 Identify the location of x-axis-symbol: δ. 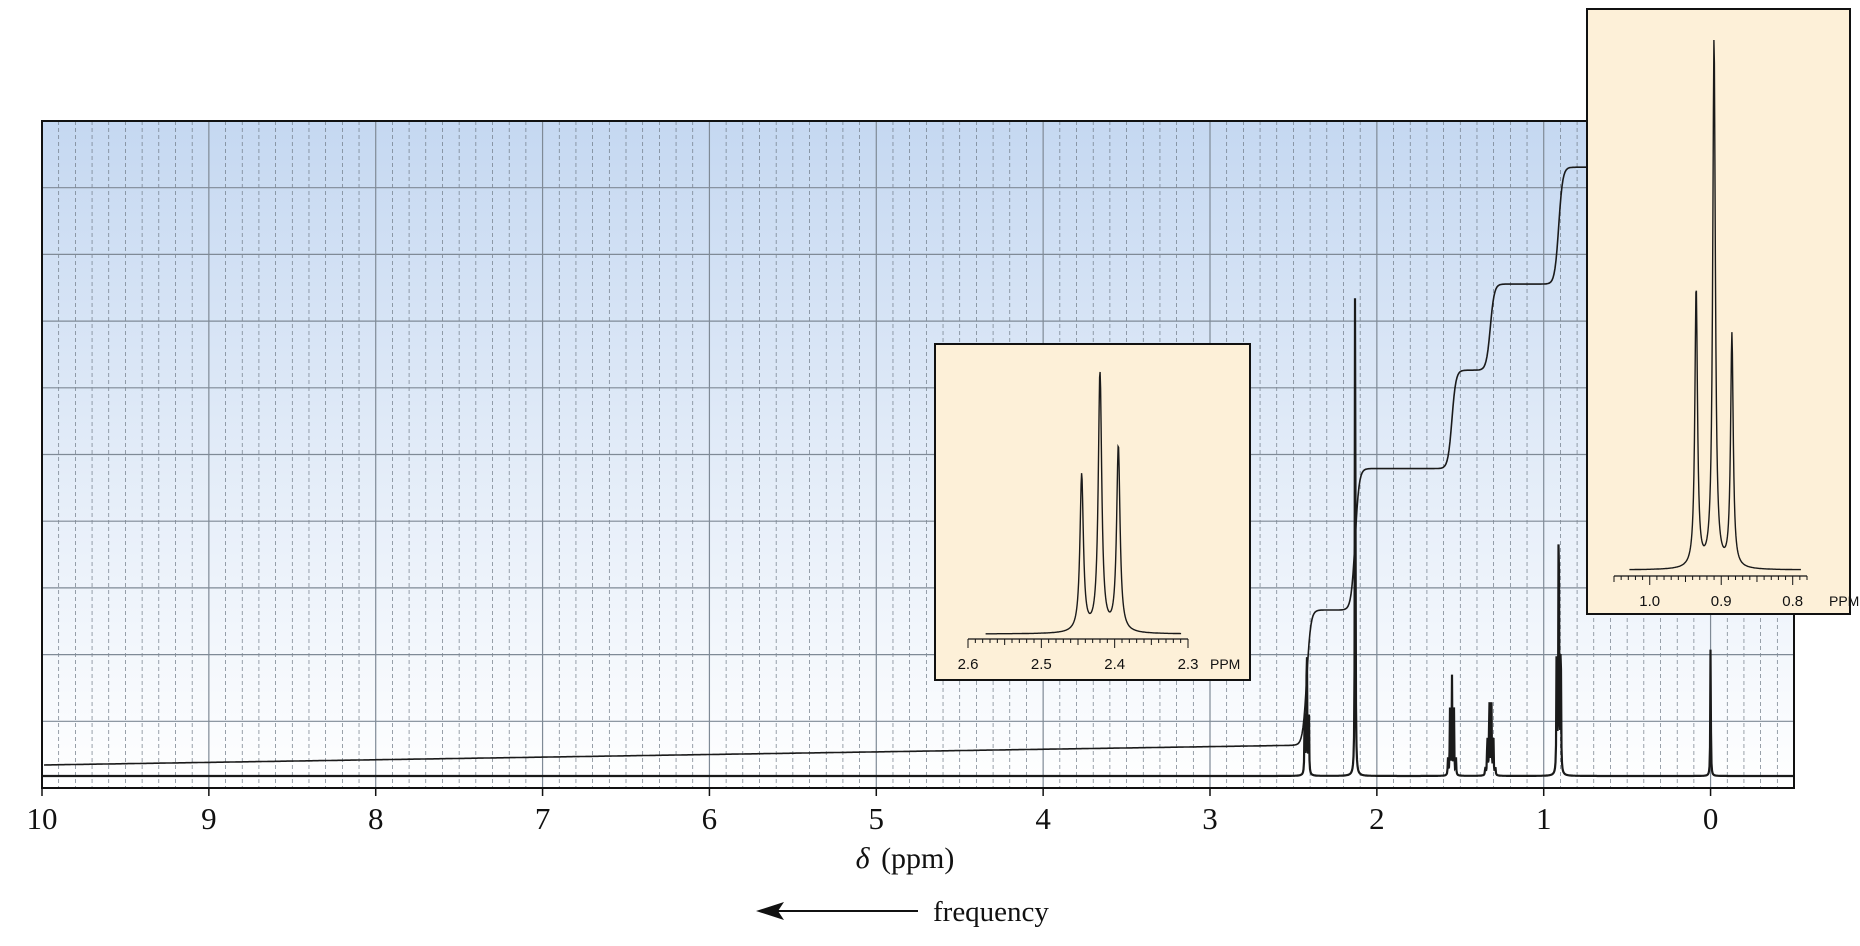
(863, 858).